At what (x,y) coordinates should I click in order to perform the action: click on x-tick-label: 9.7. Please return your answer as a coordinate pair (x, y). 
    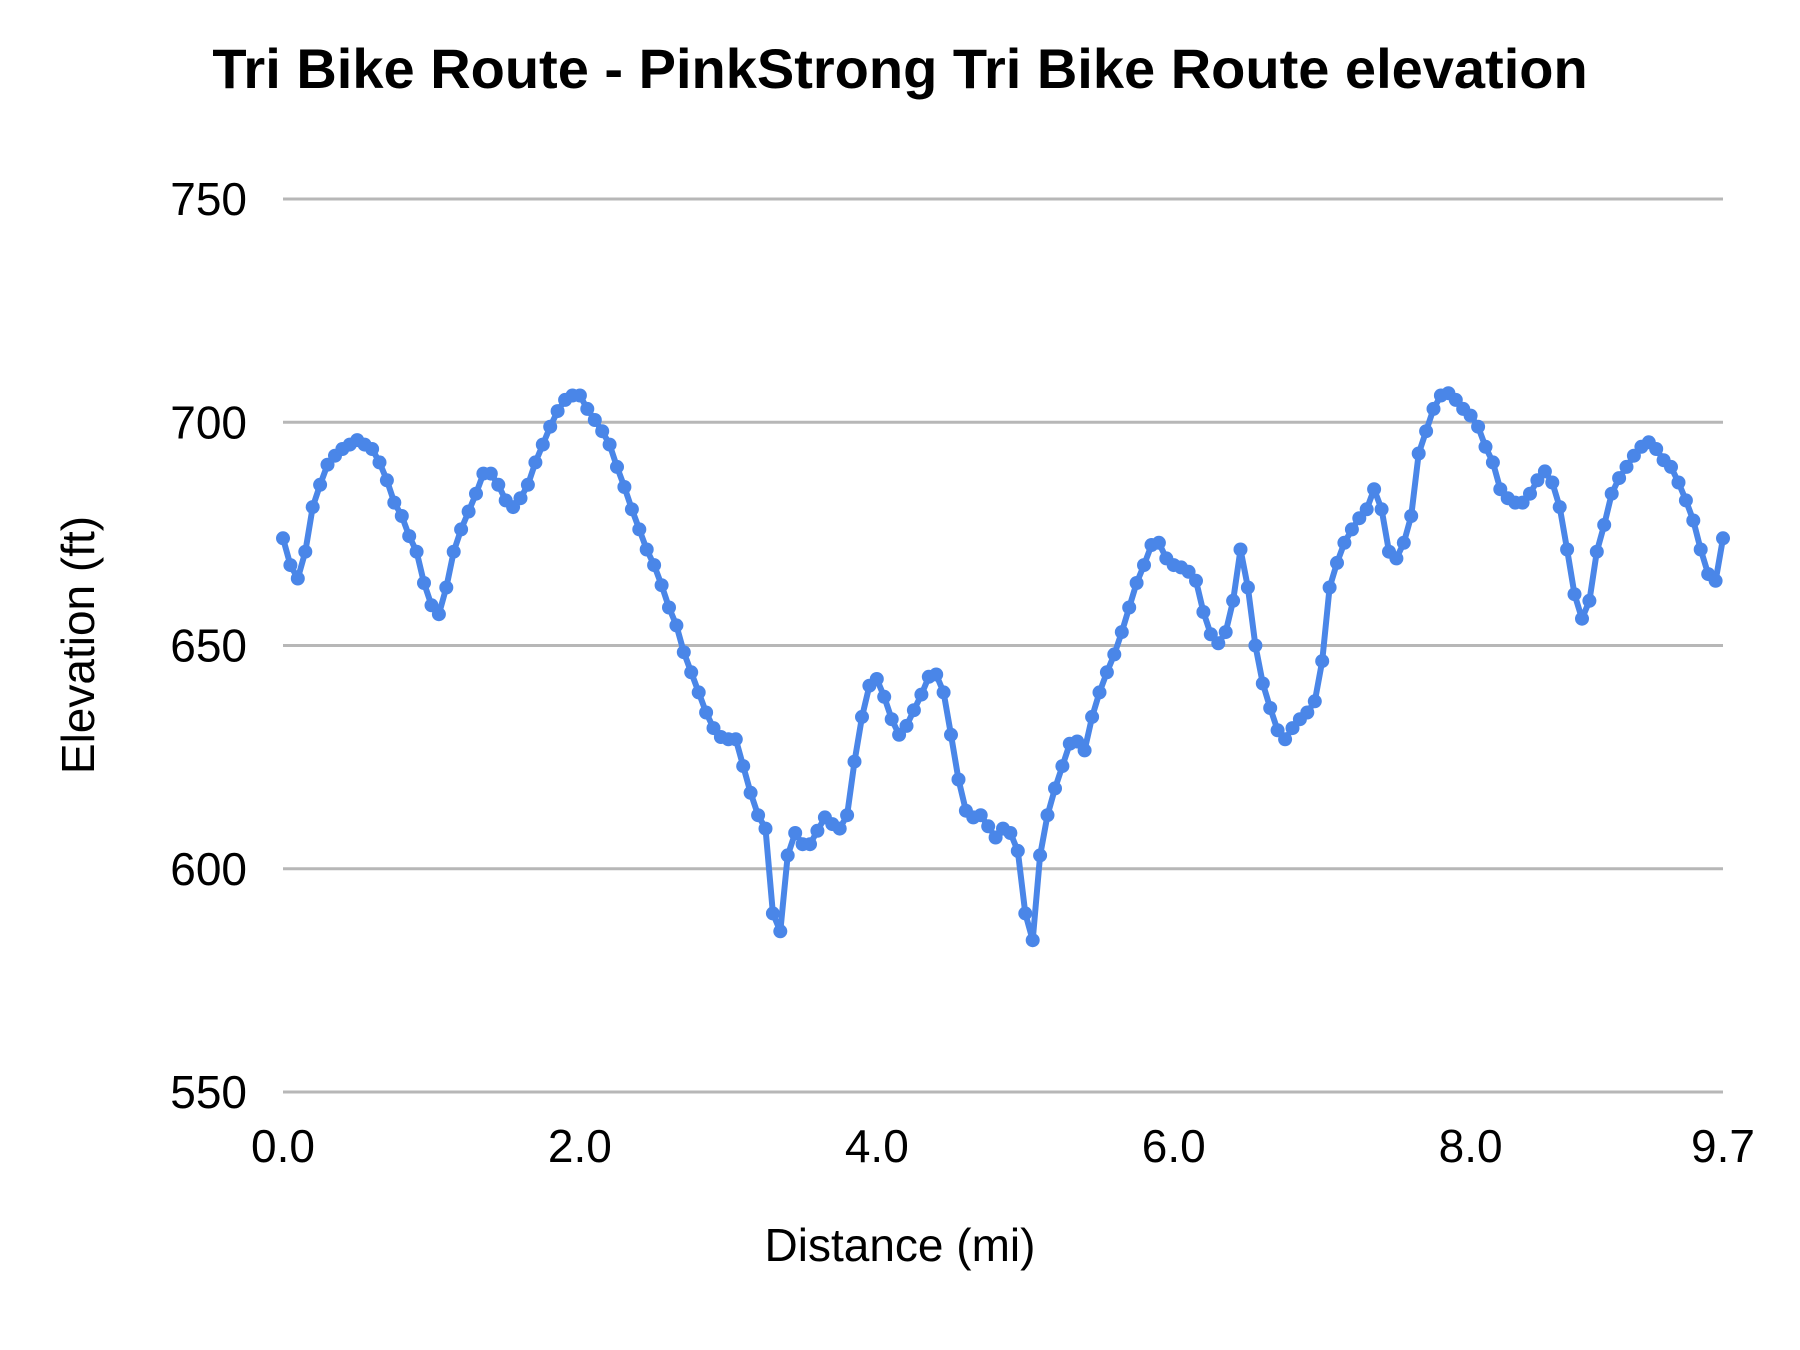
    Looking at the image, I should click on (1723, 1146).